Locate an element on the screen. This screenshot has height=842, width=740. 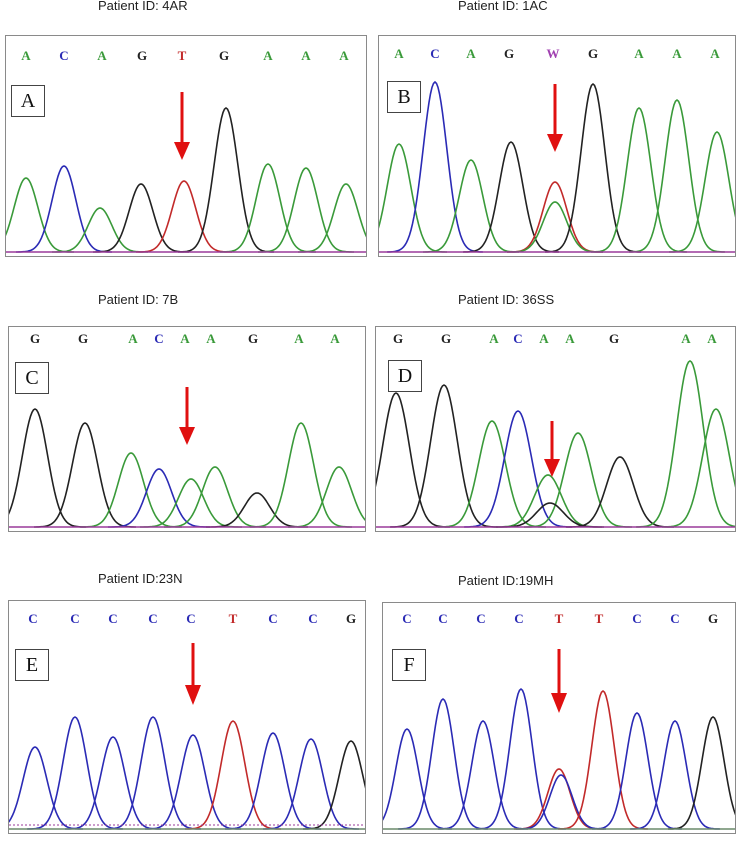
patient-id-d: Patient ID: 36SS is located at coordinates (506, 299).